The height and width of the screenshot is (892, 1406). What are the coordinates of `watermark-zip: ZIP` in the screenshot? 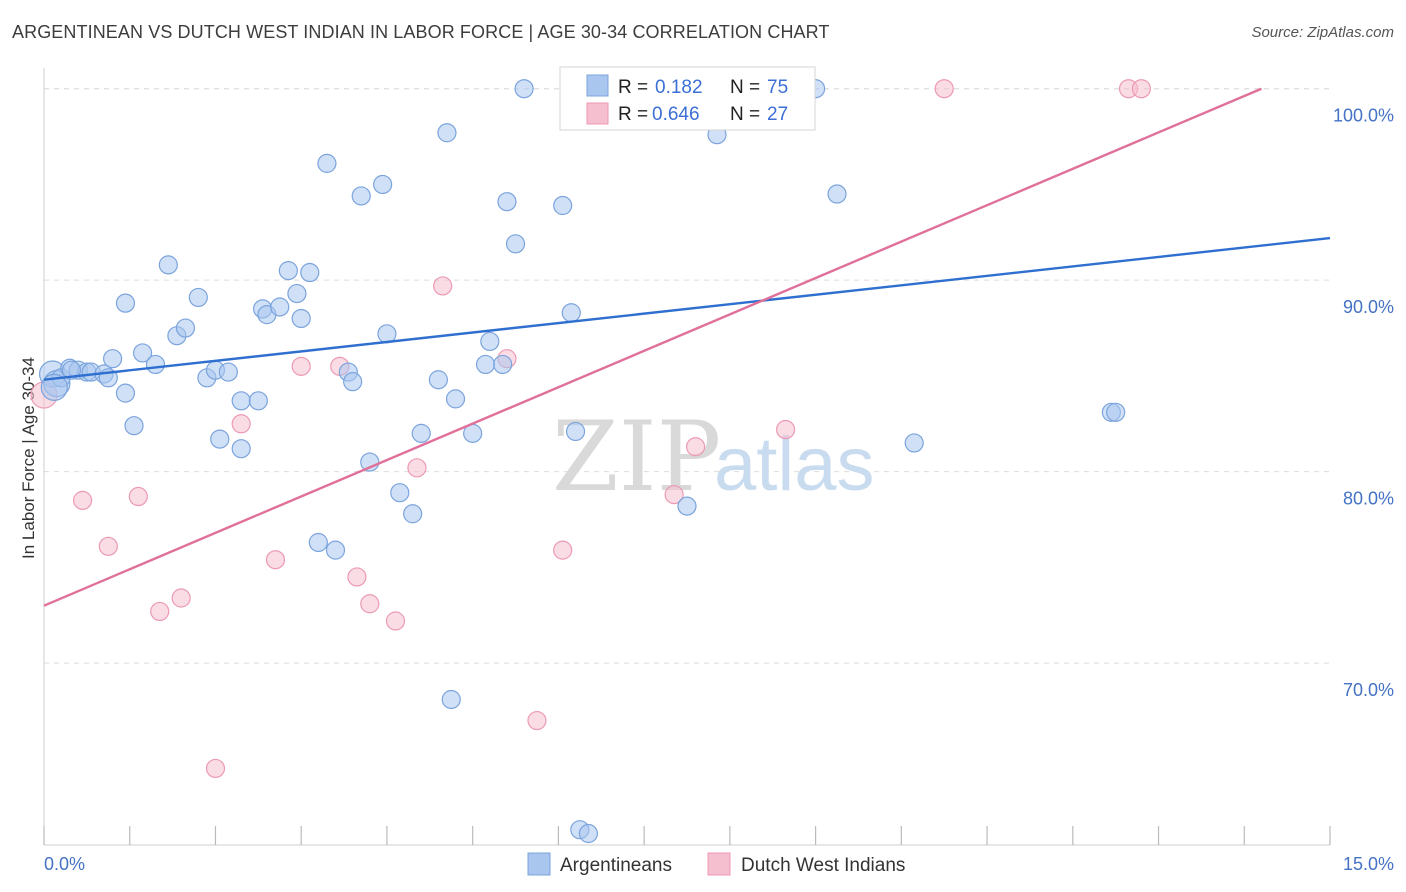 It's located at (636, 457).